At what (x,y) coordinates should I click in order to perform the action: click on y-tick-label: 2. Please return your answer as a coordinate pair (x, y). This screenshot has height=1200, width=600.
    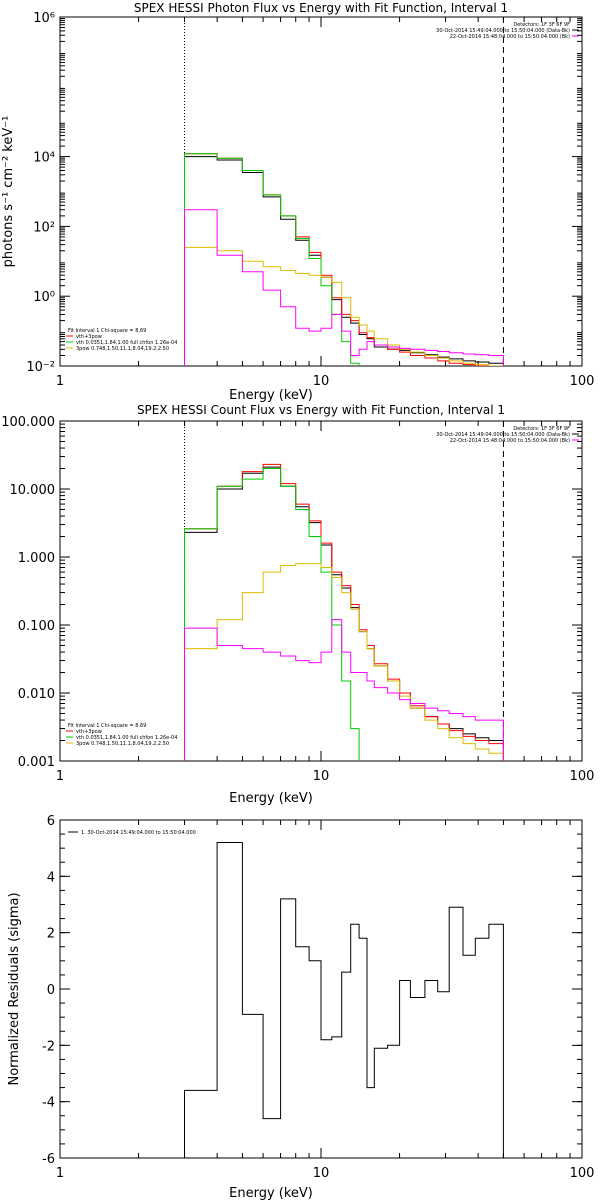
    Looking at the image, I should click on (51, 934).